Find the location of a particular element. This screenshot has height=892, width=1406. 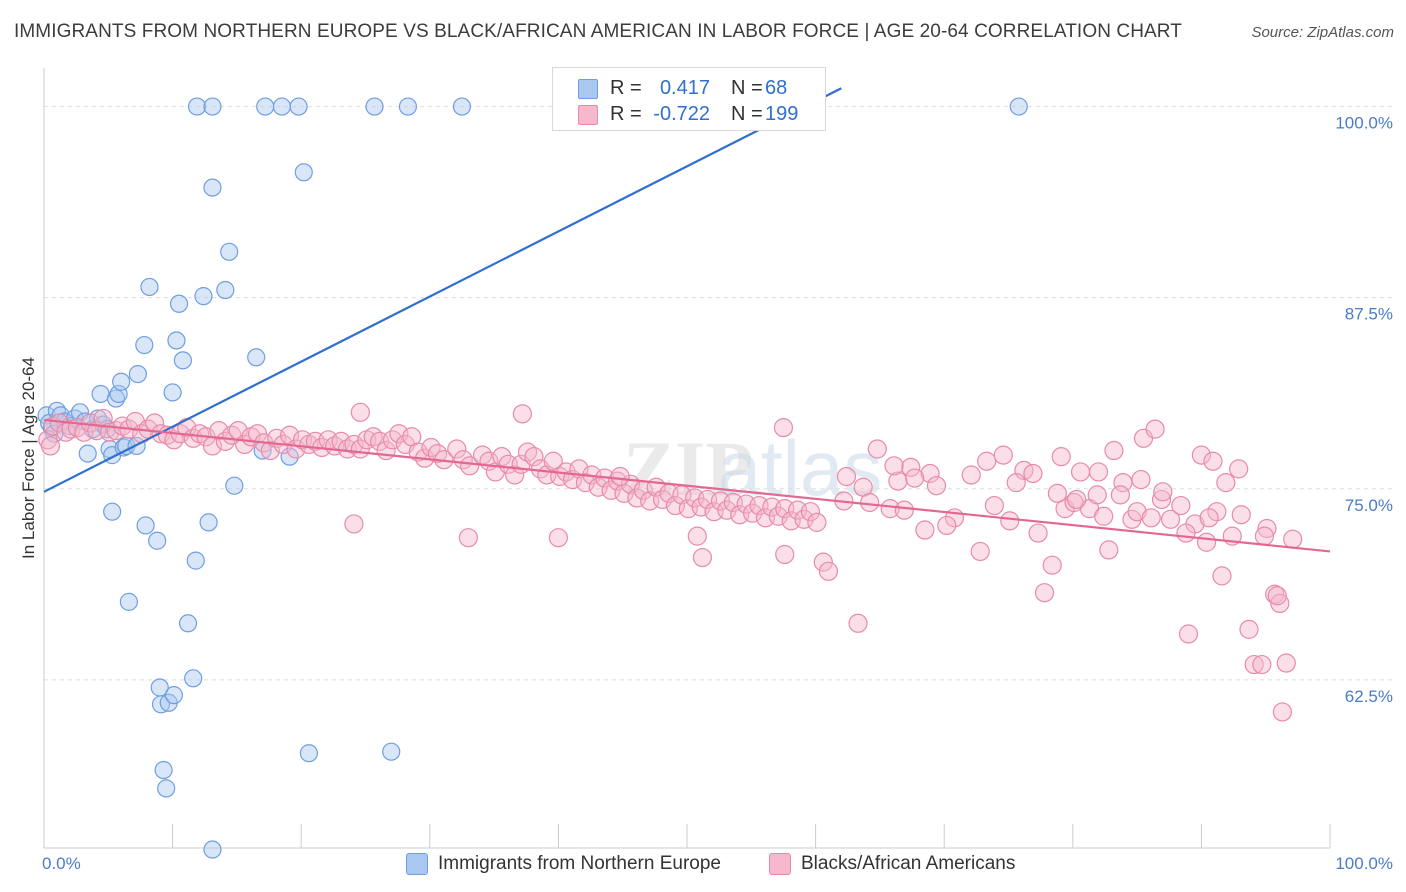

r-value: 0.417 is located at coordinates (684, 88).